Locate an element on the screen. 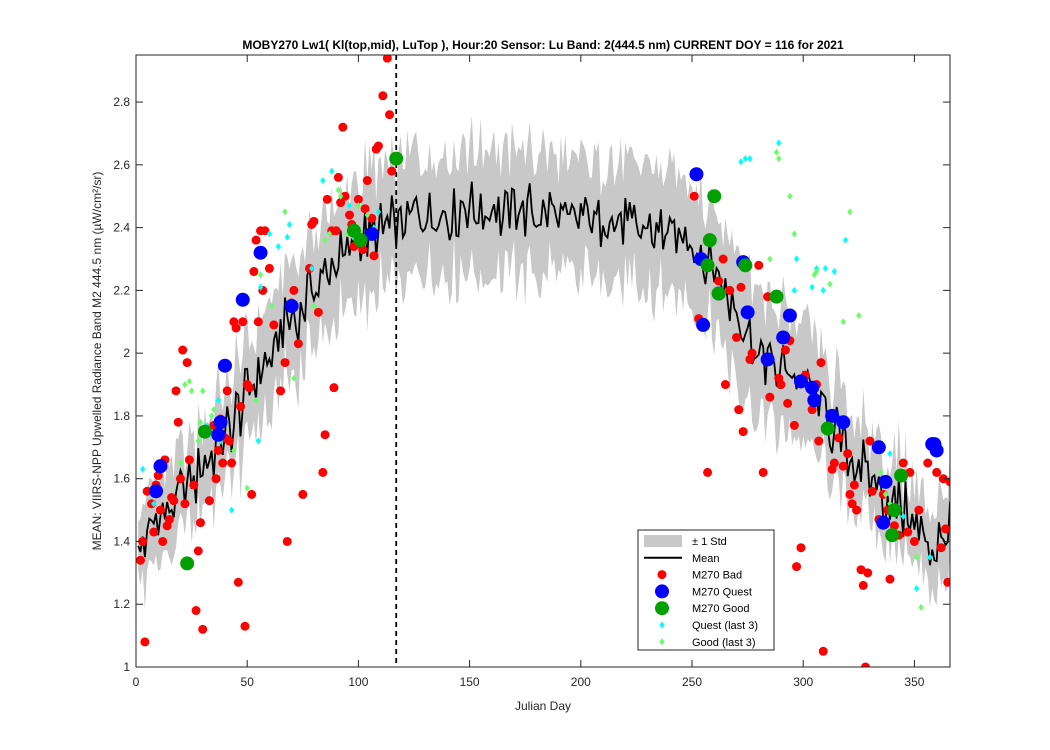  y-tick-label: 1.4 is located at coordinates (121, 541).